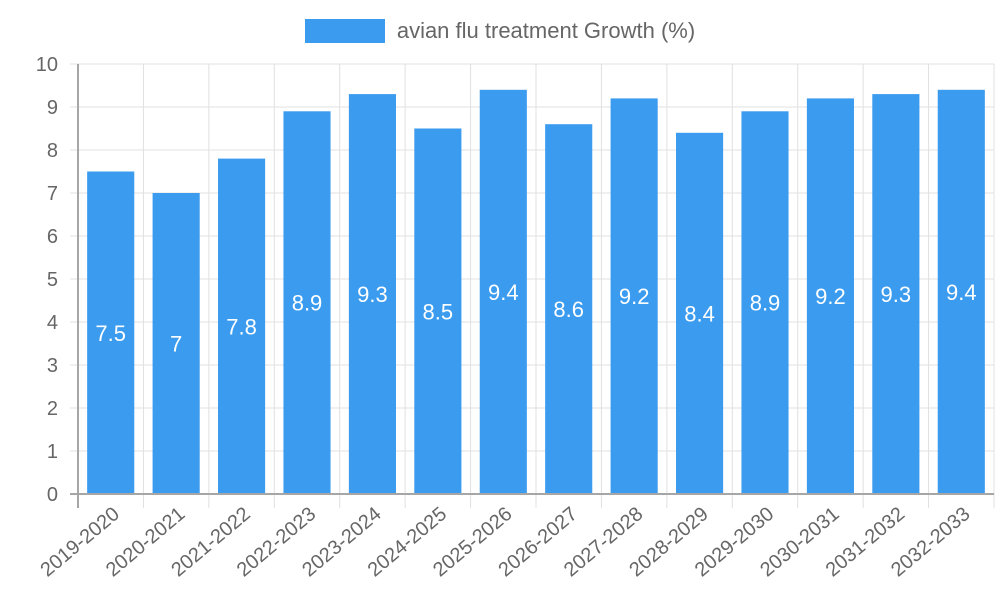 This screenshot has width=1000, height=600. I want to click on bar-value-label: 7, so click(176, 344).